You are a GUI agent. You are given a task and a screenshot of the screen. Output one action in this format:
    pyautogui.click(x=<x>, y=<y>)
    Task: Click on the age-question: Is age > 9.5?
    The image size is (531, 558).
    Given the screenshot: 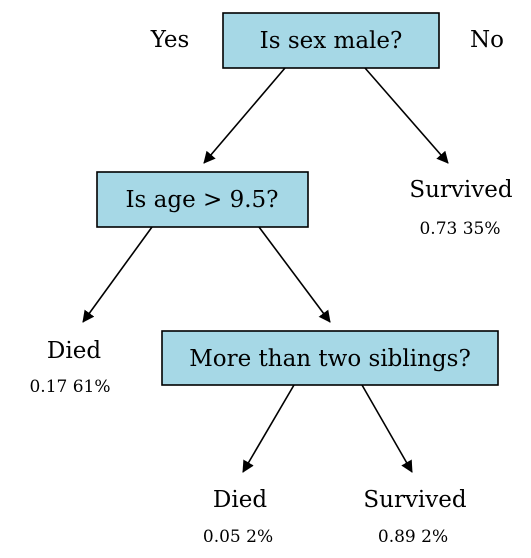 What is the action you would take?
    pyautogui.click(x=201, y=200)
    